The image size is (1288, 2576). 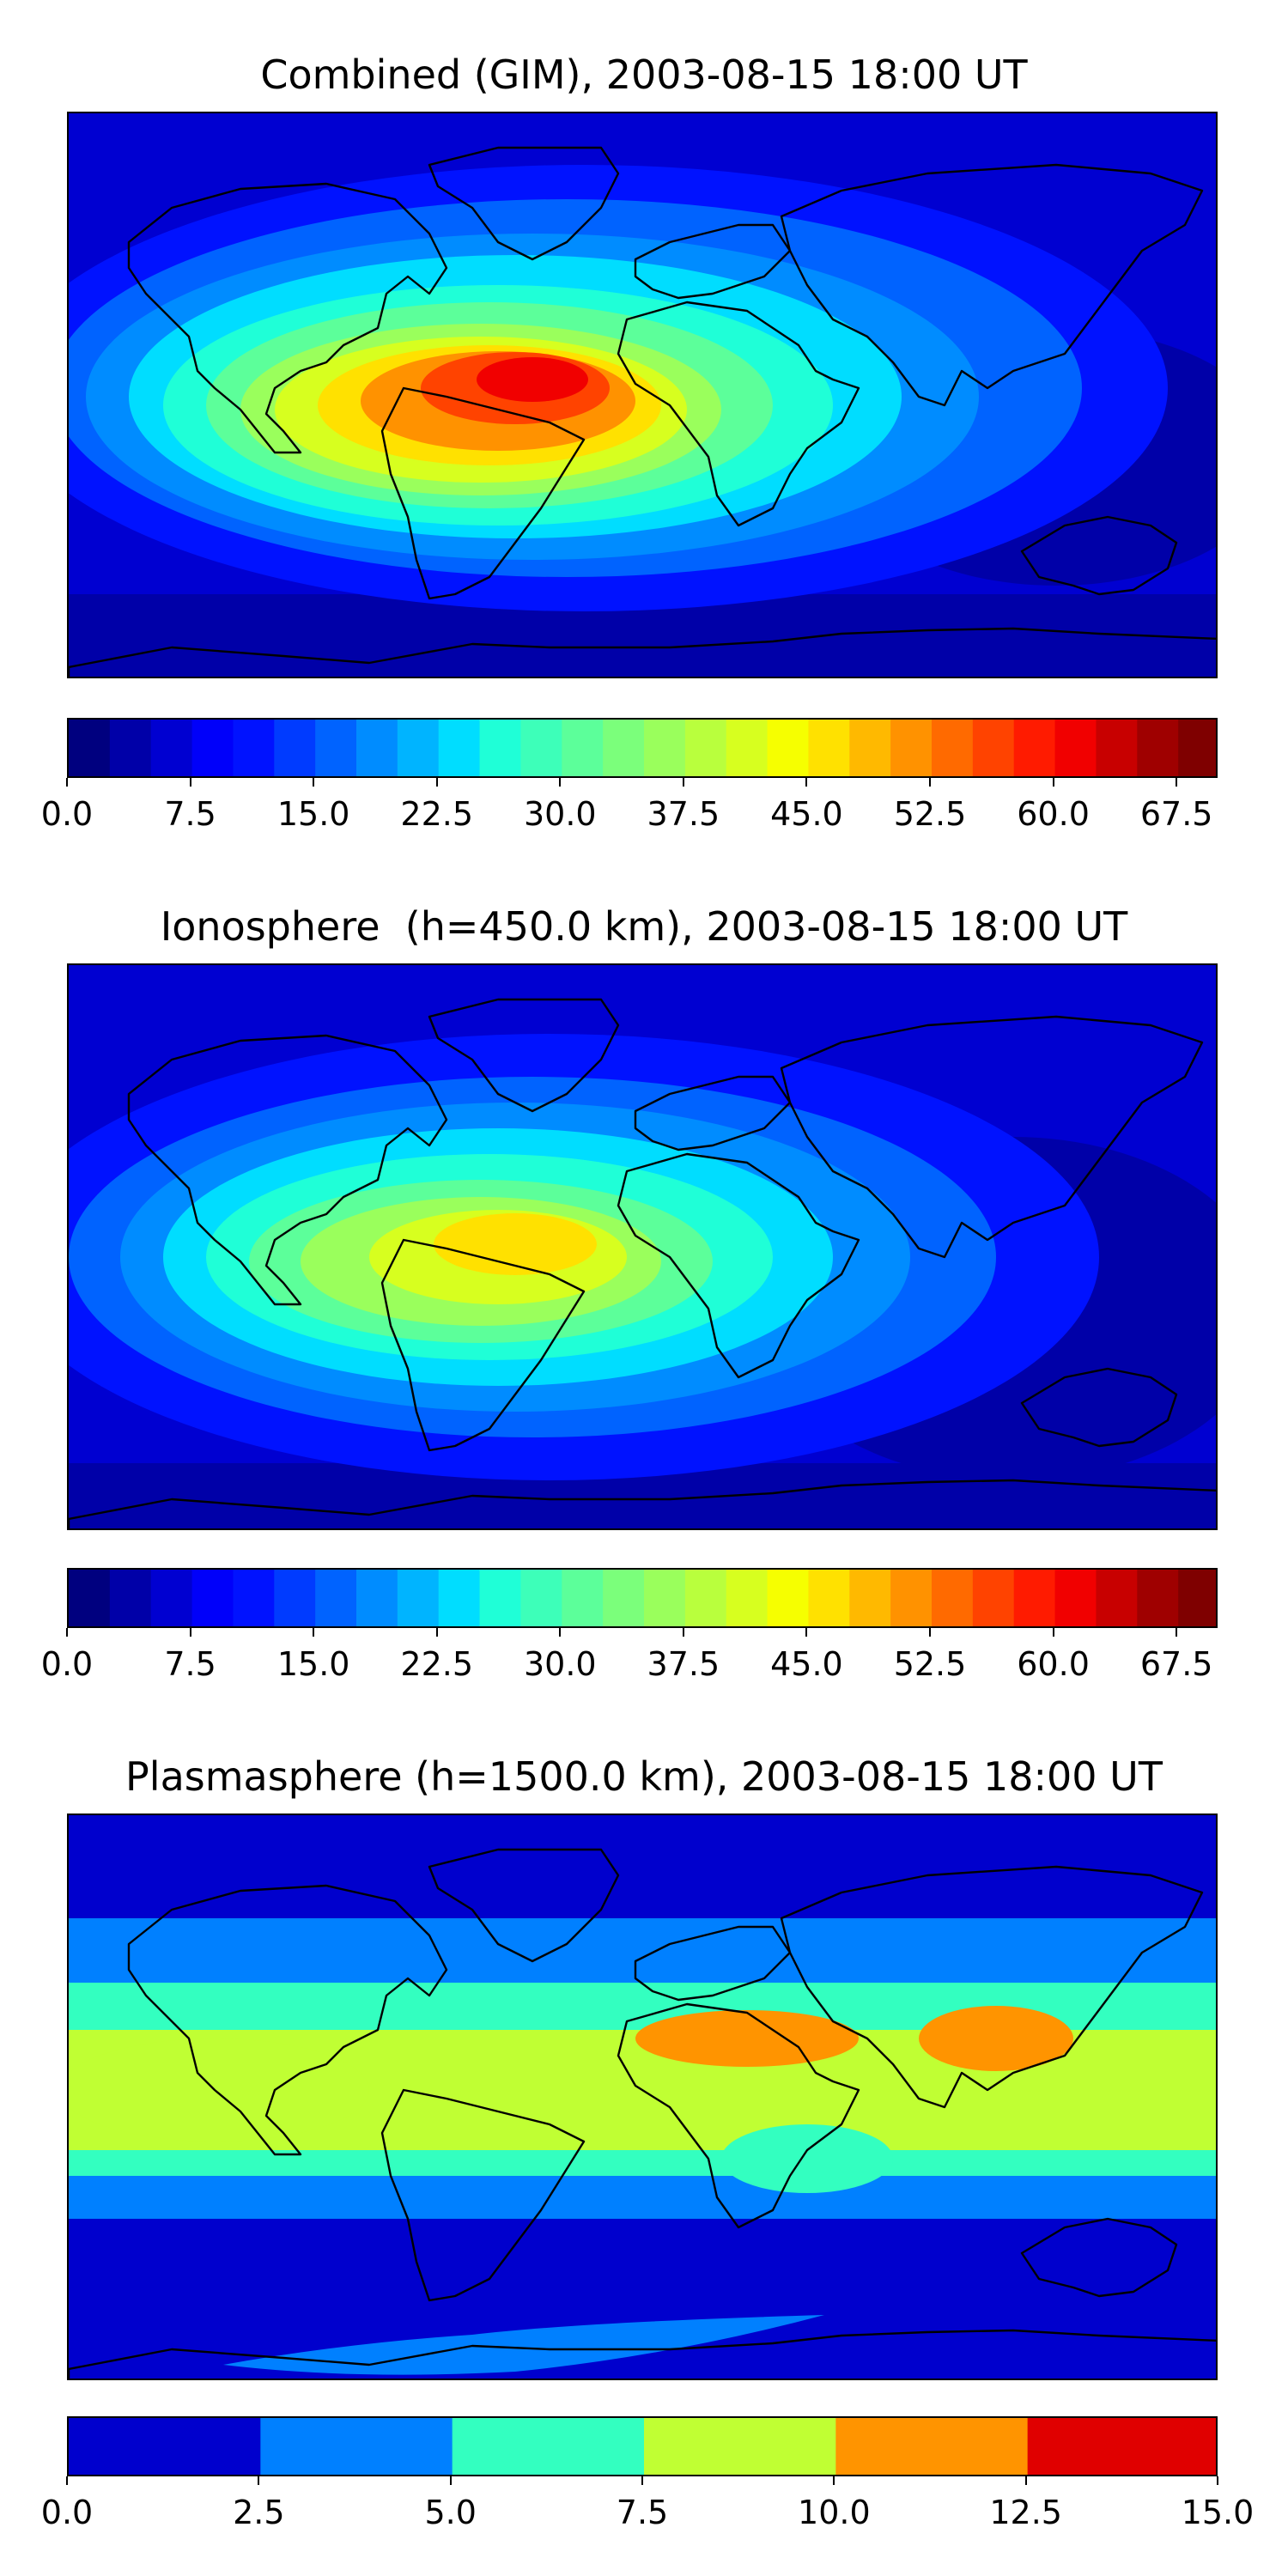 What do you see at coordinates (560, 1664) in the screenshot?
I see `colorbar-tick-label: 30.0` at bounding box center [560, 1664].